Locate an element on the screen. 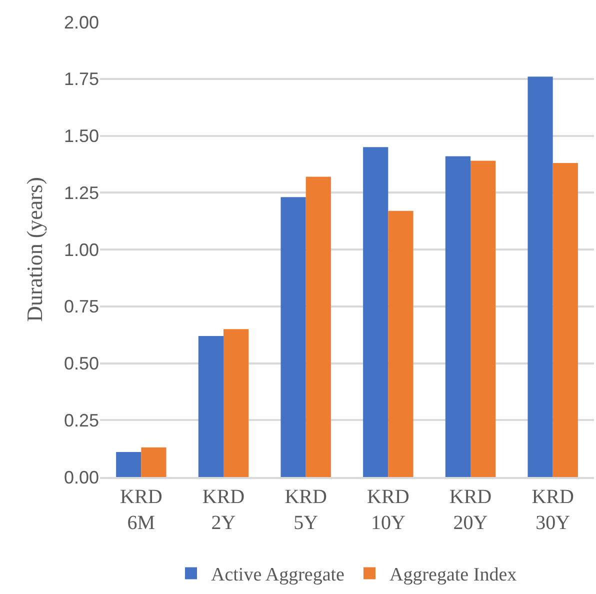  legend-label: Active Aggregate is located at coordinates (277, 575).